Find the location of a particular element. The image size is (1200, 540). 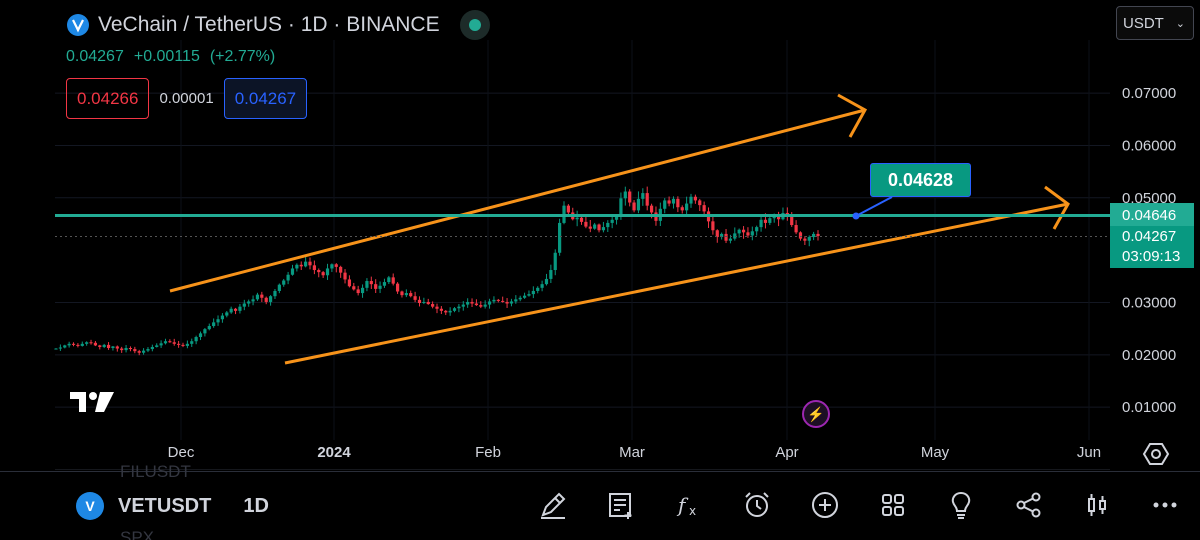

layout-icon is located at coordinates (893, 505).